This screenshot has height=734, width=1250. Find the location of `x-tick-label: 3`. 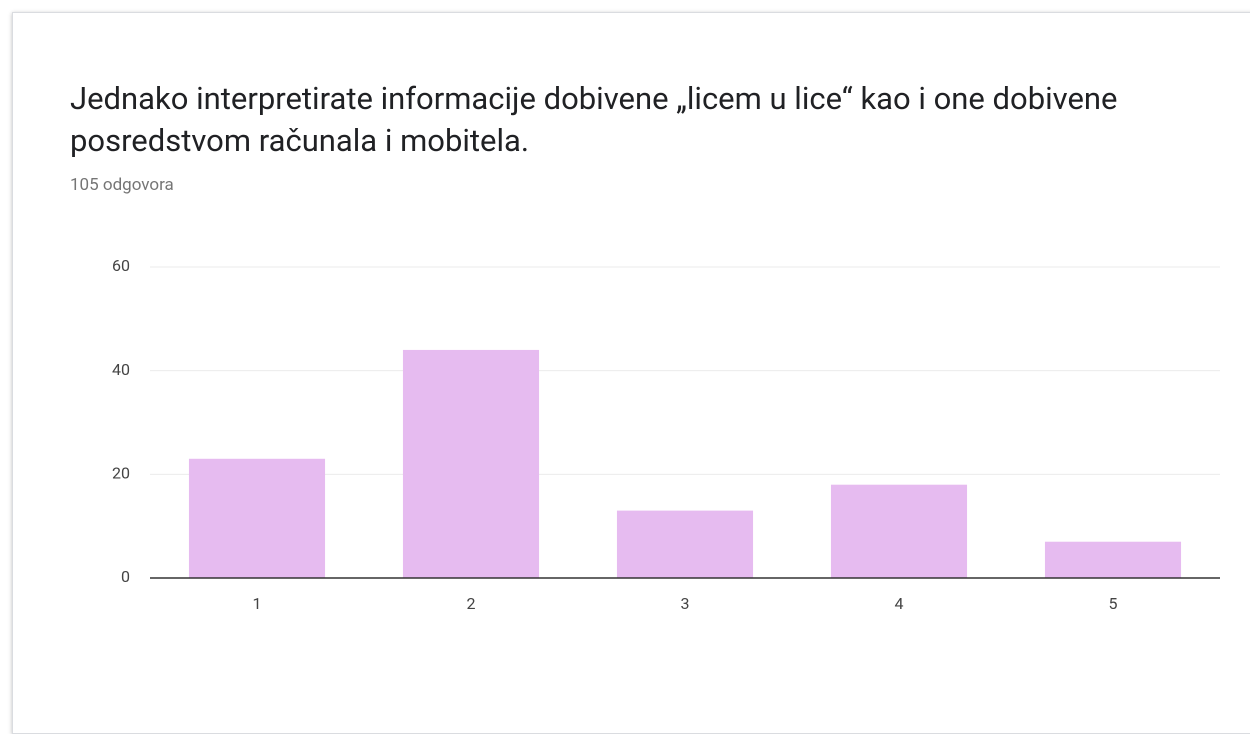

x-tick-label: 3 is located at coordinates (685, 603).